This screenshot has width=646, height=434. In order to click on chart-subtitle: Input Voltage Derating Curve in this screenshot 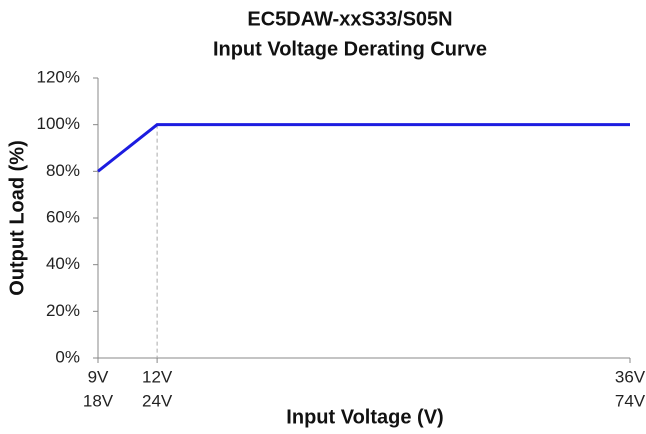, I will do `click(350, 49)`.